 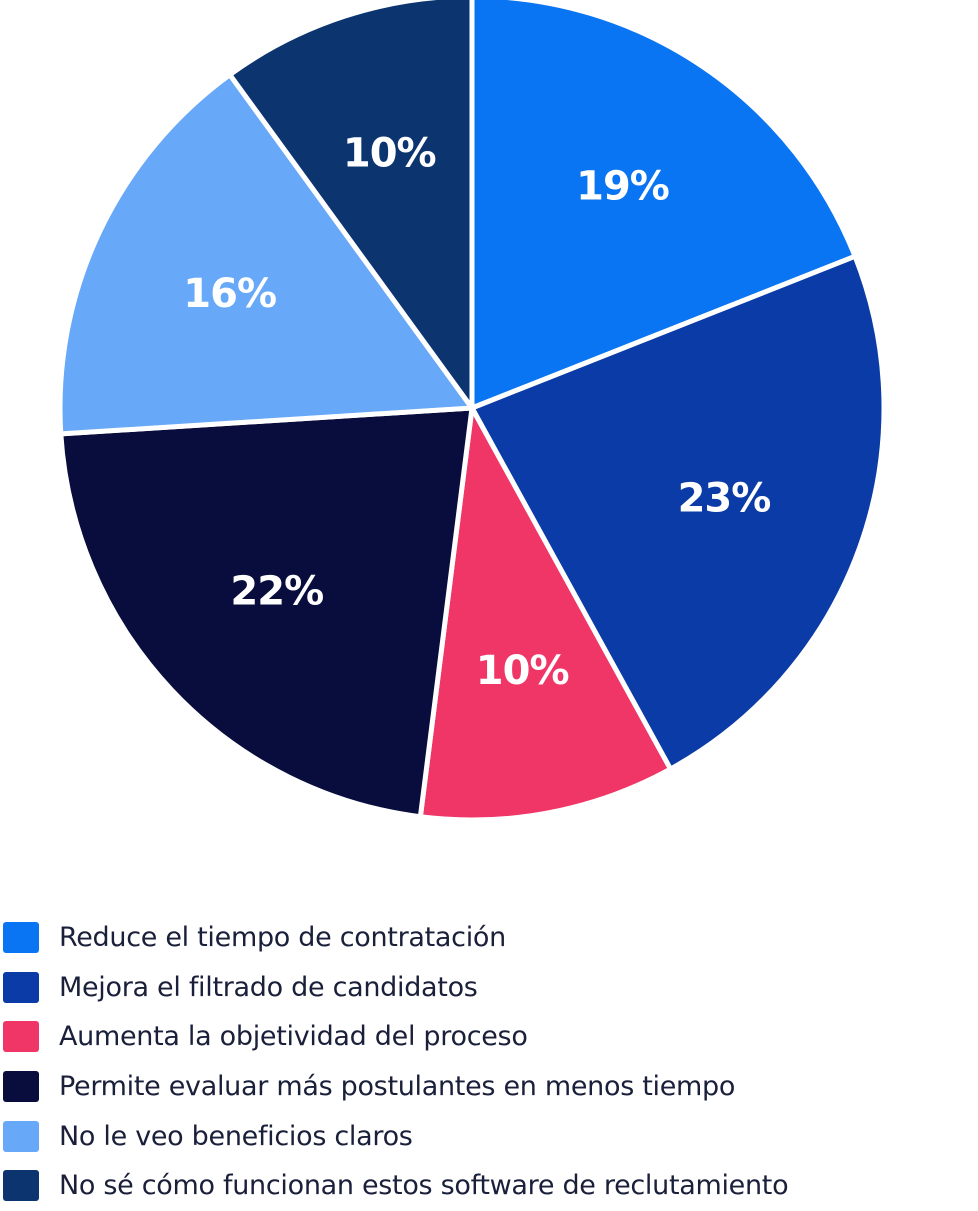 I want to click on legend-label: Reduce el tiempo de contratación, so click(x=282, y=938).